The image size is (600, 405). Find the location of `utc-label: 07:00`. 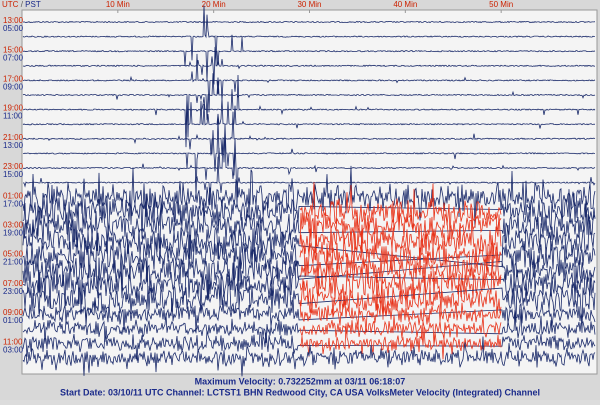

utc-label: 07:00 is located at coordinates (13, 283).